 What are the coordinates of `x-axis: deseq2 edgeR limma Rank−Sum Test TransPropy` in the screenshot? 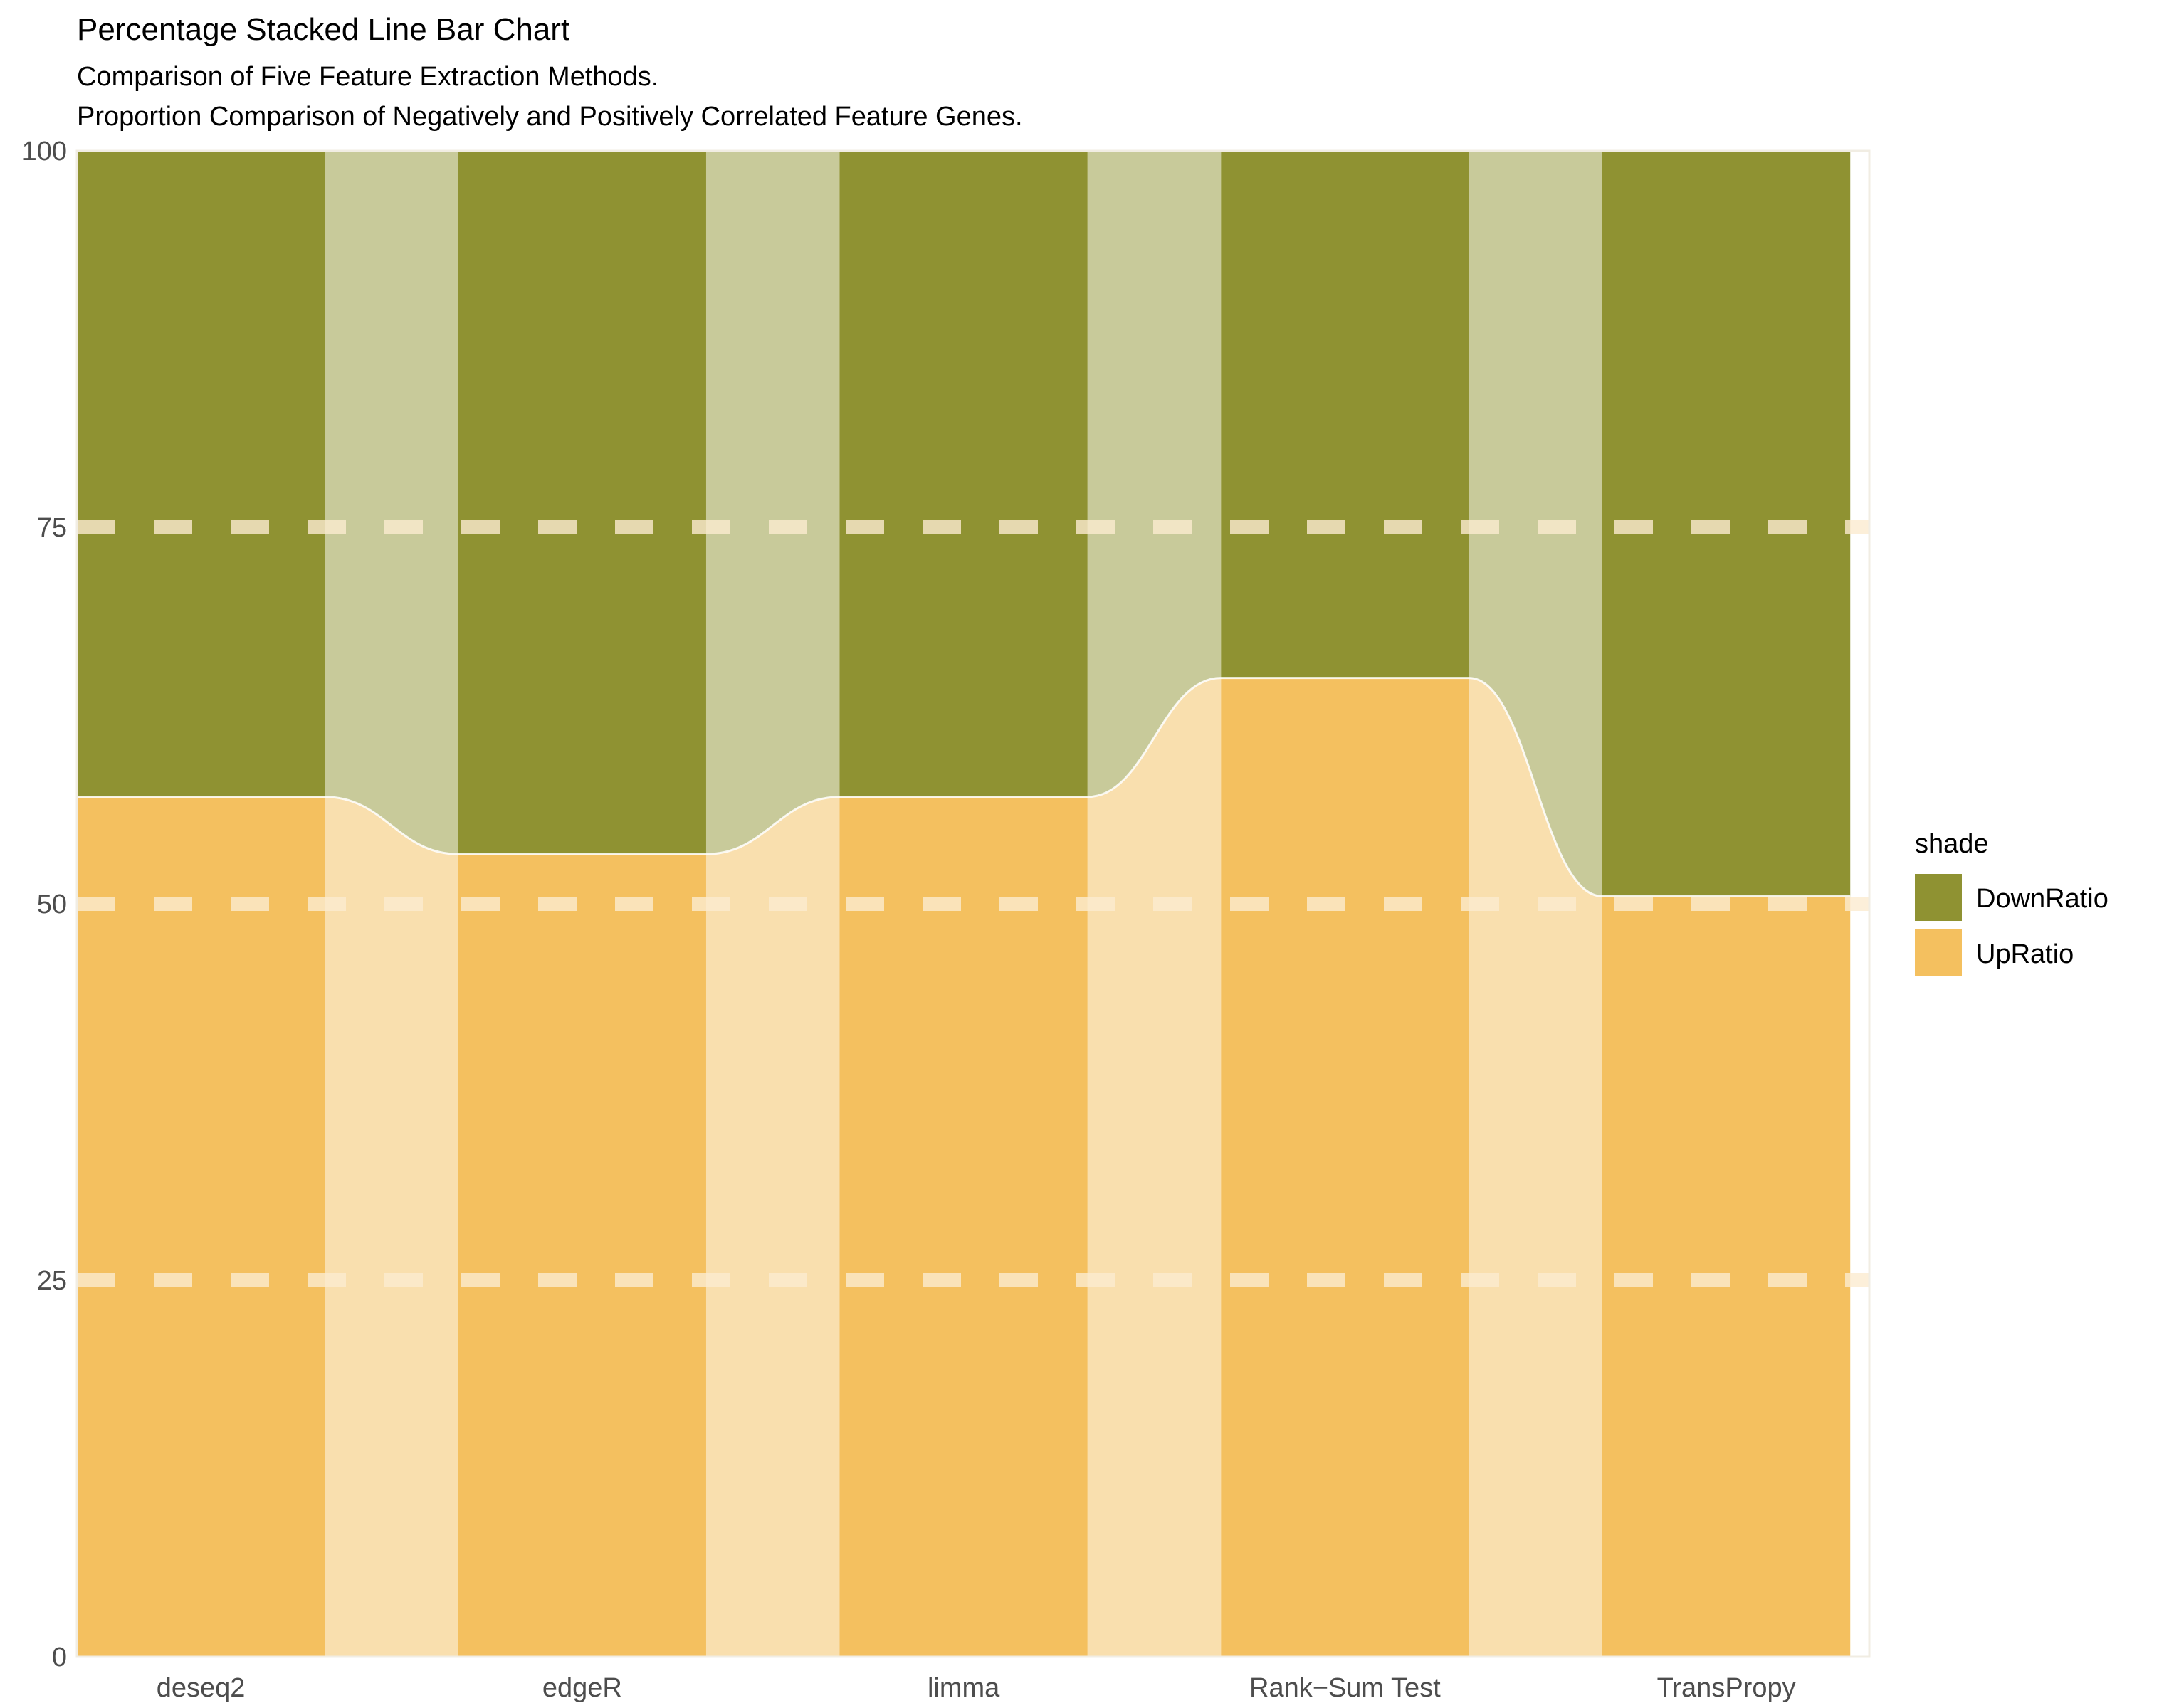 It's located at (976, 1688).